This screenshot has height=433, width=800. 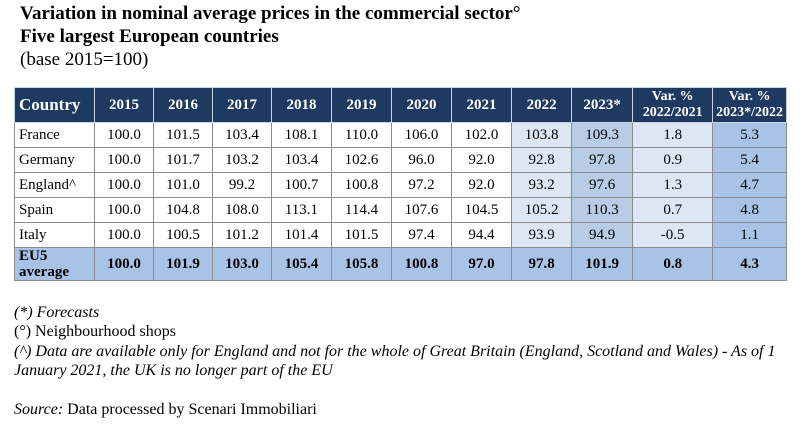 What do you see at coordinates (183, 105) in the screenshot?
I see `header-year: 2016` at bounding box center [183, 105].